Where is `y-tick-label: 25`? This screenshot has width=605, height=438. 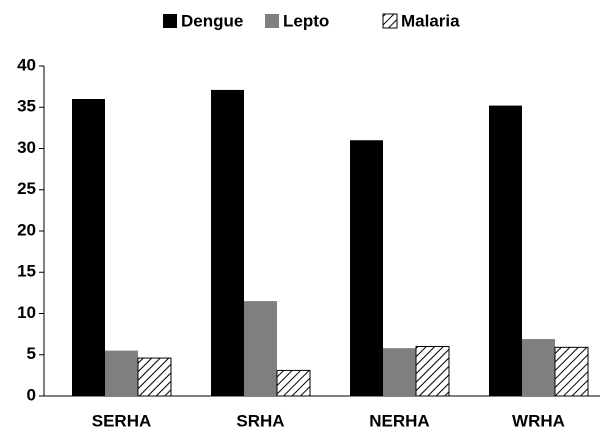
y-tick-label: 25 is located at coordinates (26, 188).